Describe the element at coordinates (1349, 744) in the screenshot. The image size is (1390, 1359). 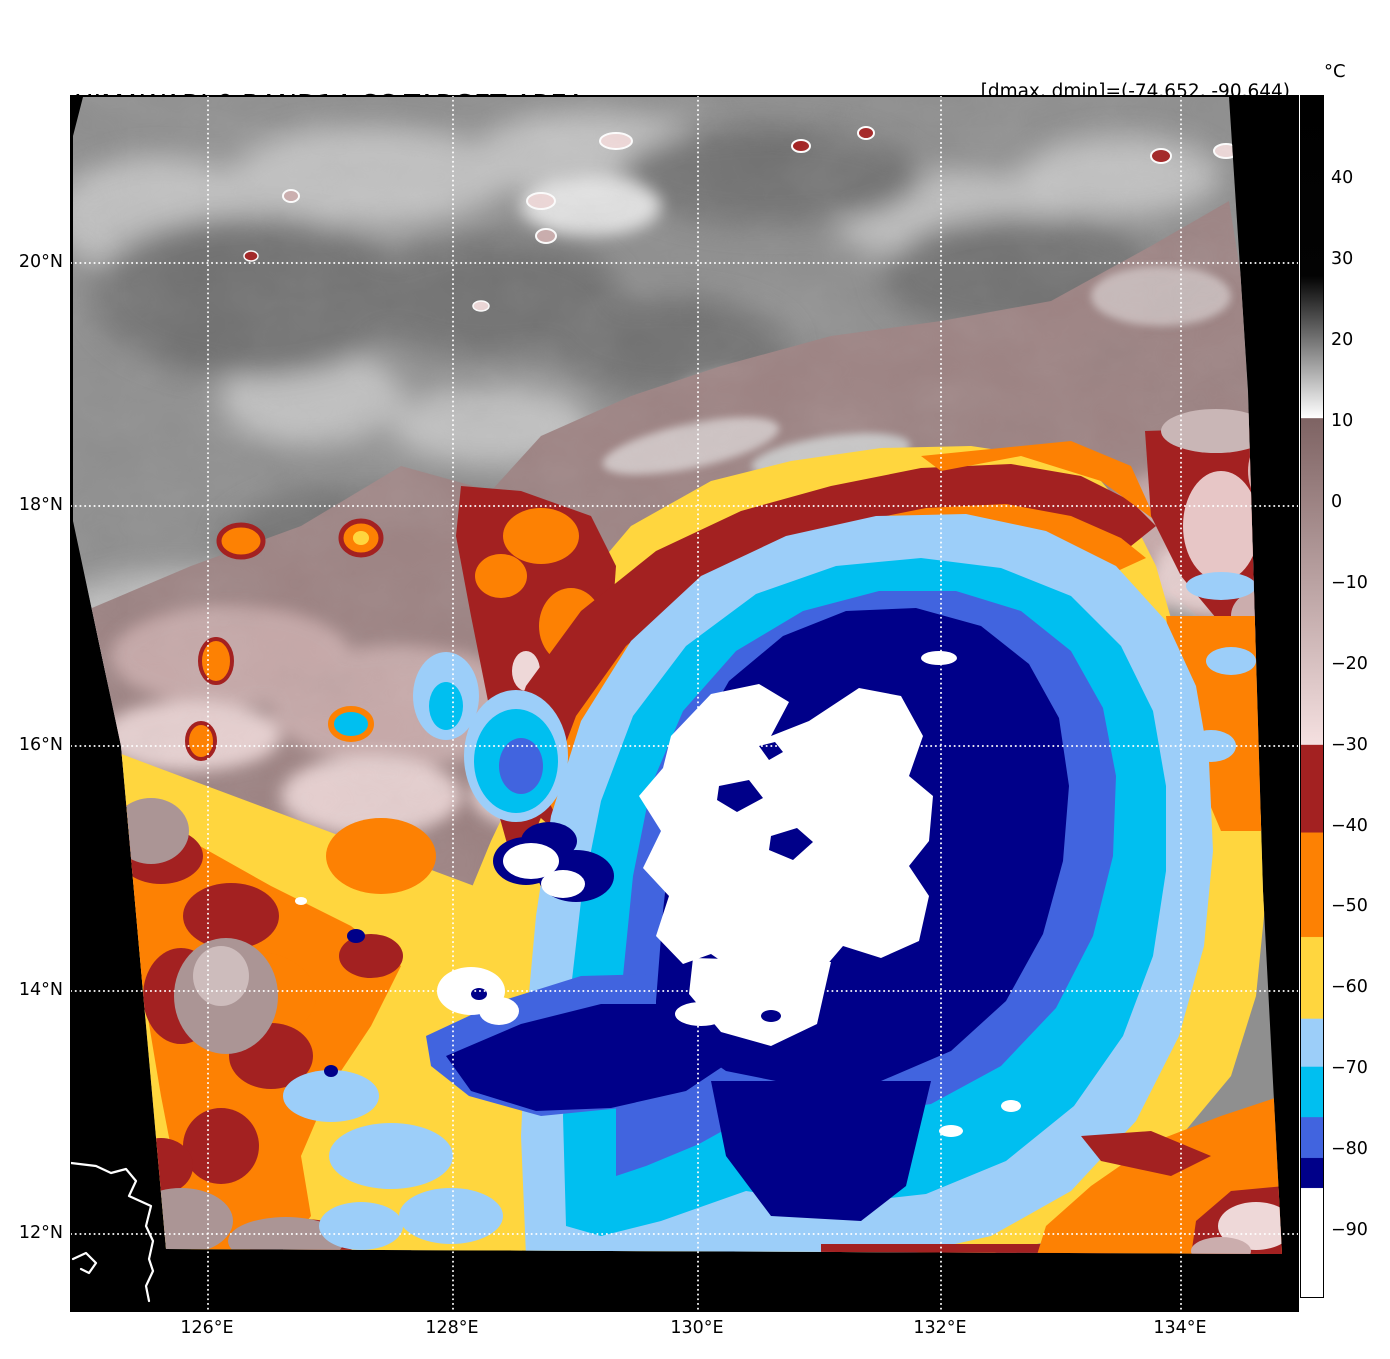
I see `colorbar-tick-label: −30` at that location.